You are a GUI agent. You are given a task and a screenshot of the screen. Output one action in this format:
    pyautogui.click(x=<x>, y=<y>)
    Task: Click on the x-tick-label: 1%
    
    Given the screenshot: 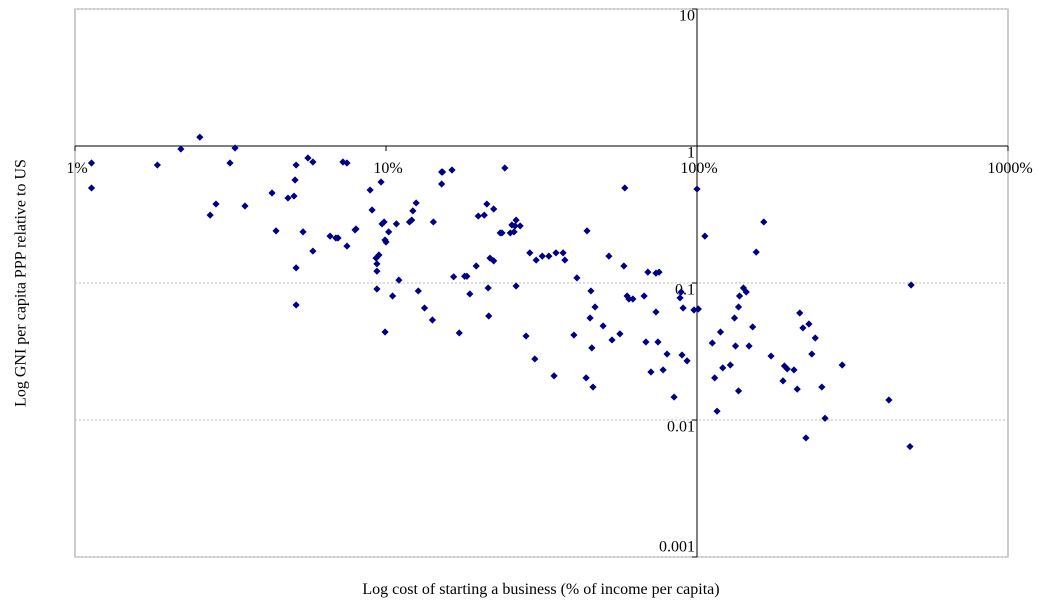 What is the action you would take?
    pyautogui.click(x=76, y=168)
    